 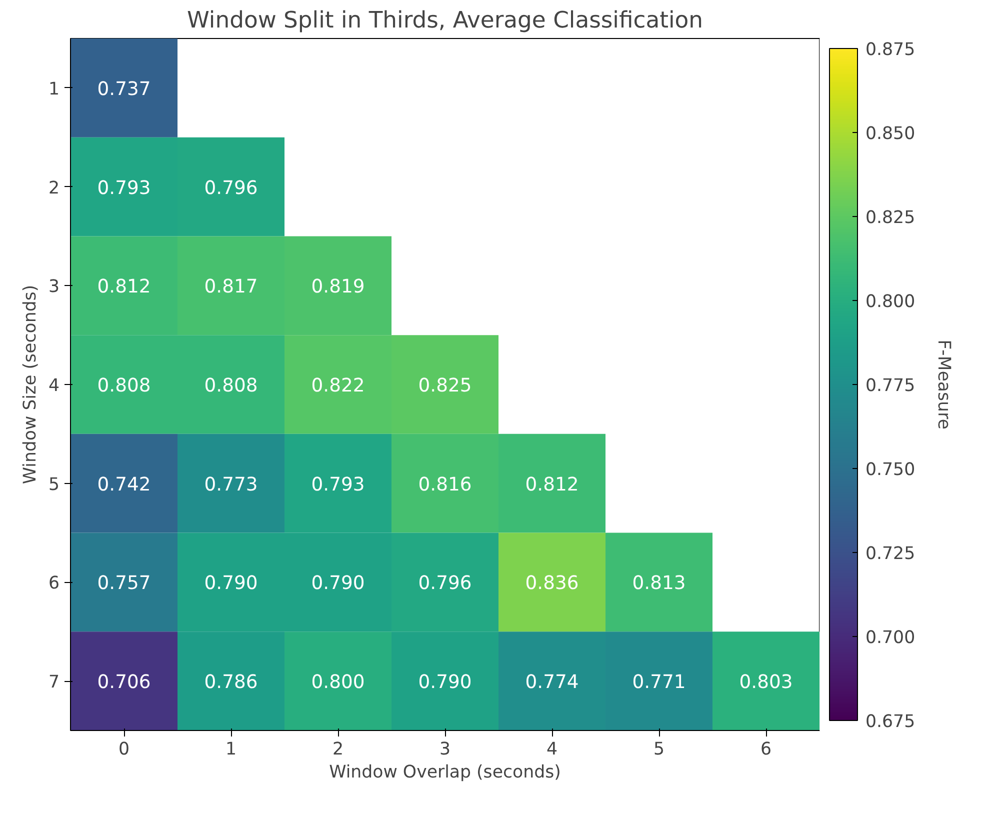 I want to click on x-tick-label: 0, so click(x=124, y=750).